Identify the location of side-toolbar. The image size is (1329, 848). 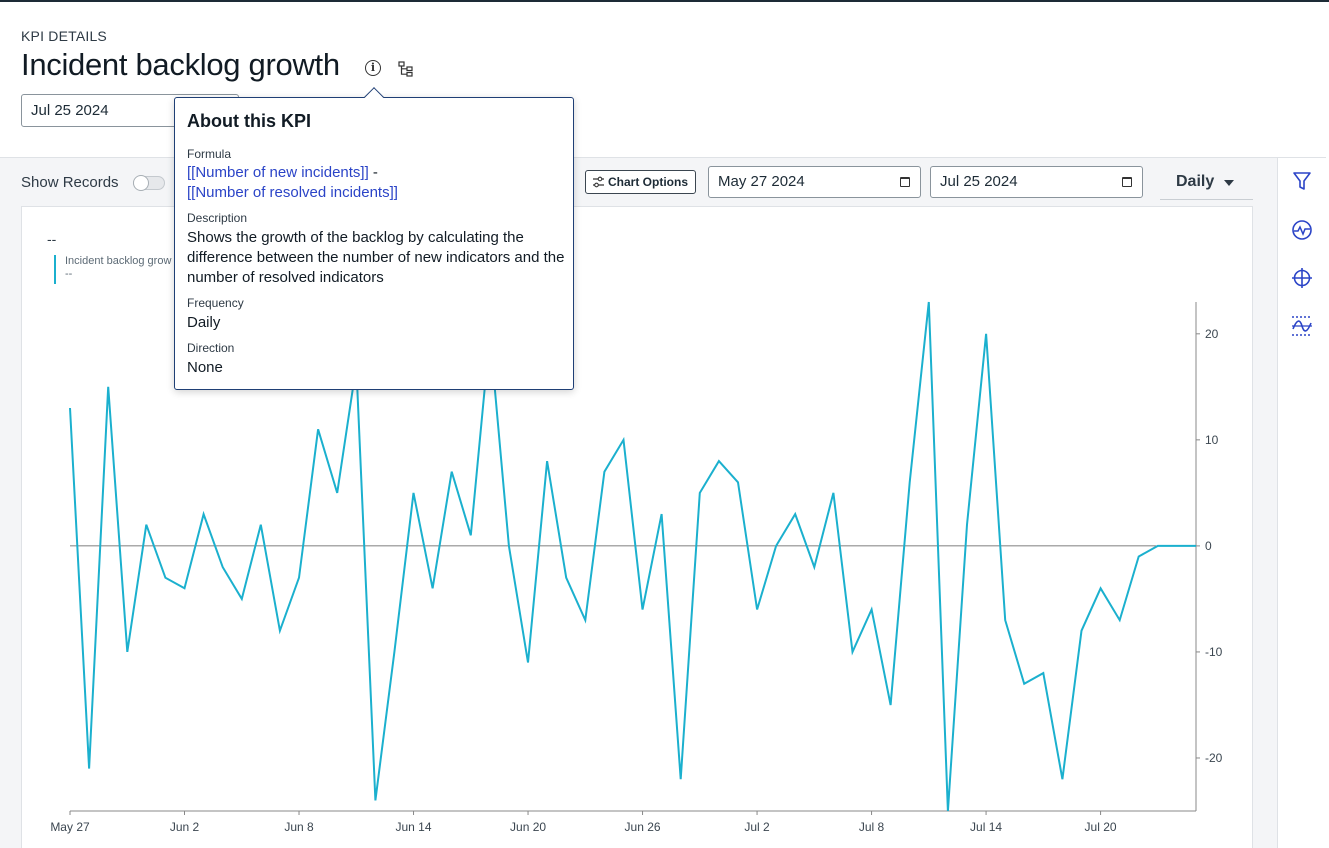
(1301, 503).